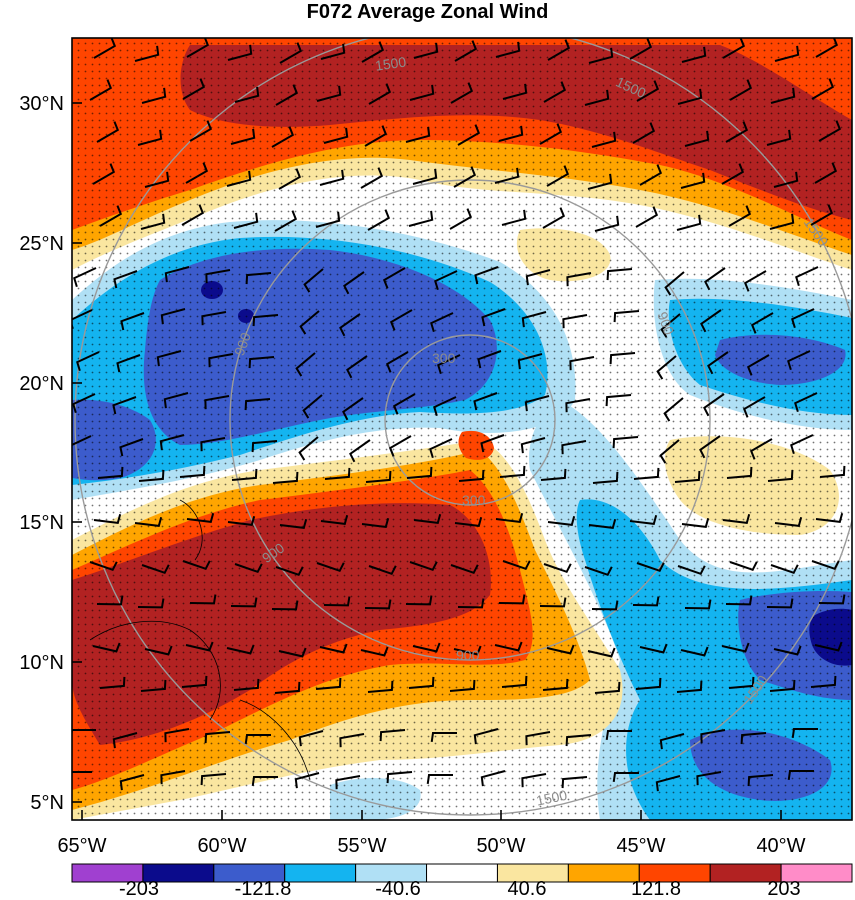 The image size is (855, 900). What do you see at coordinates (41, 453) in the screenshot?
I see `latitude-labels: 30°N 25°N 20°N 15°N 10°N 5°N` at bounding box center [41, 453].